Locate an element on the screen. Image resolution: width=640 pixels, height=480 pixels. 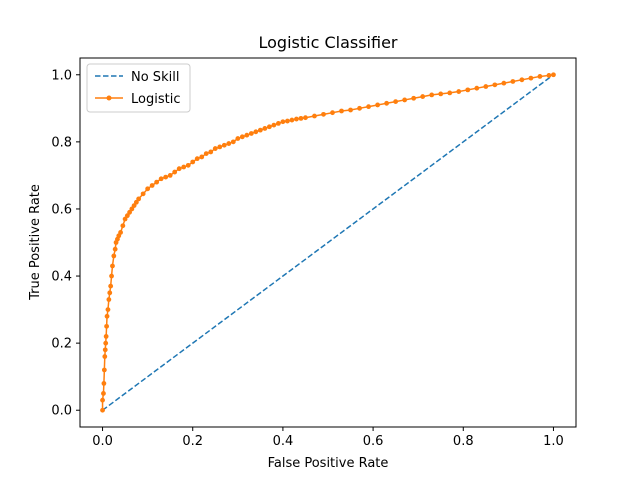
y-tick-label: 0.2 is located at coordinates (61, 344).